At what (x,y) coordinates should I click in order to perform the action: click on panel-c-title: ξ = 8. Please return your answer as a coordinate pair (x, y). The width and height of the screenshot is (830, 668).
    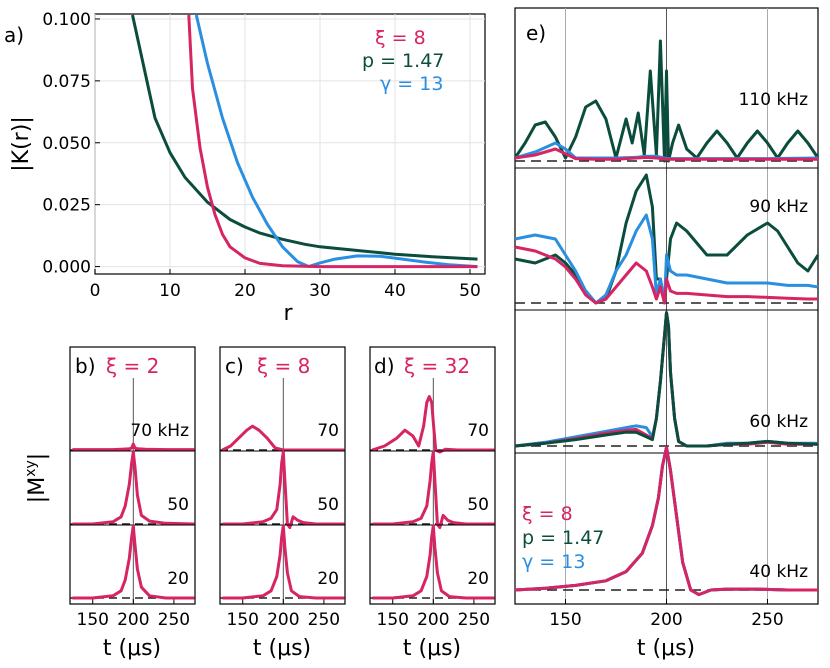
    Looking at the image, I should click on (283, 366).